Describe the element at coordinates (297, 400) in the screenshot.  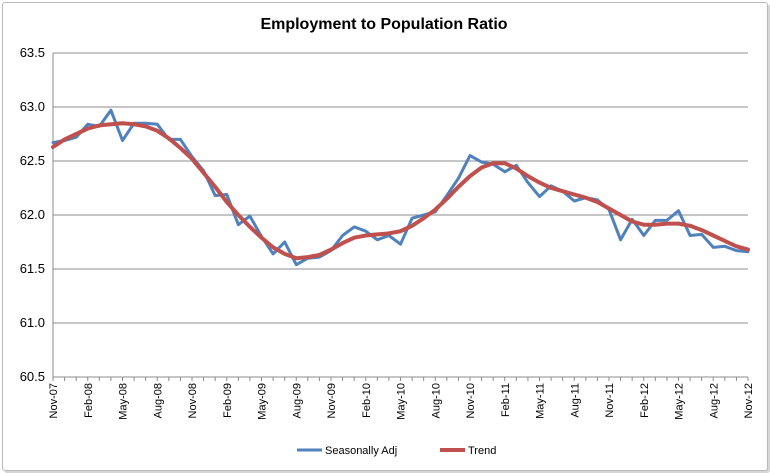
I see `x-tick-label: Aug-09` at that location.